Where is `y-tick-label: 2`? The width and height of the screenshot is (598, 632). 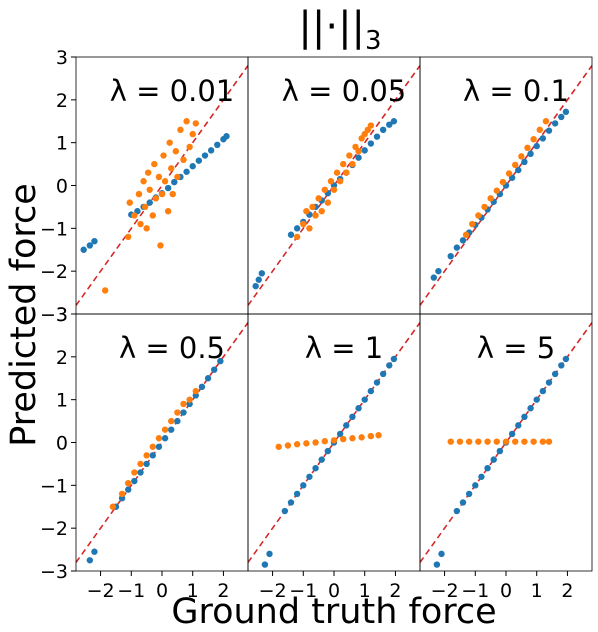
y-tick-label: 2 is located at coordinates (62, 101).